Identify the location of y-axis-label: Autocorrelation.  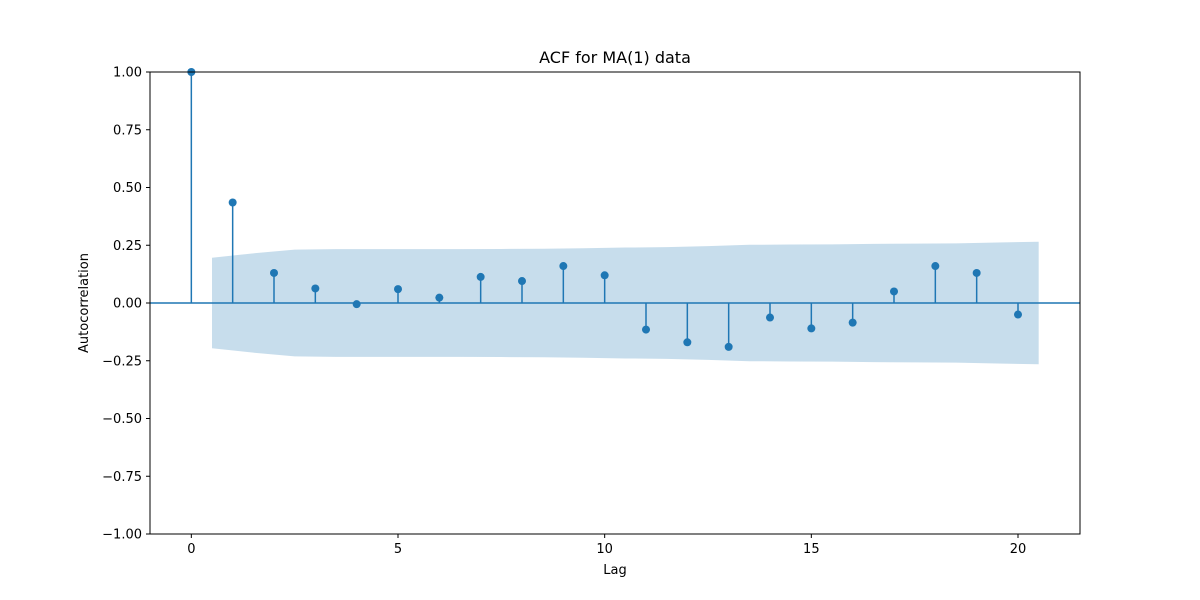
(84, 303).